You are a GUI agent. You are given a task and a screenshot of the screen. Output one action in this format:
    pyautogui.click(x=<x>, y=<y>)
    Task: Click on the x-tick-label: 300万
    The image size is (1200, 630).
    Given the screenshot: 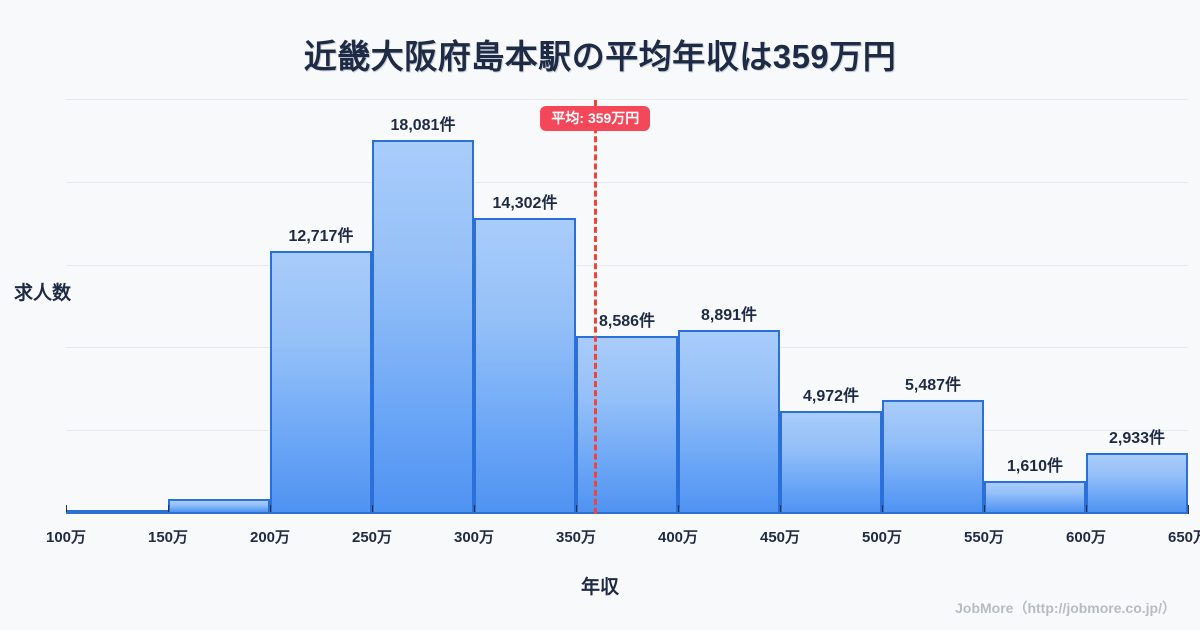 What is the action you would take?
    pyautogui.click(x=474, y=537)
    